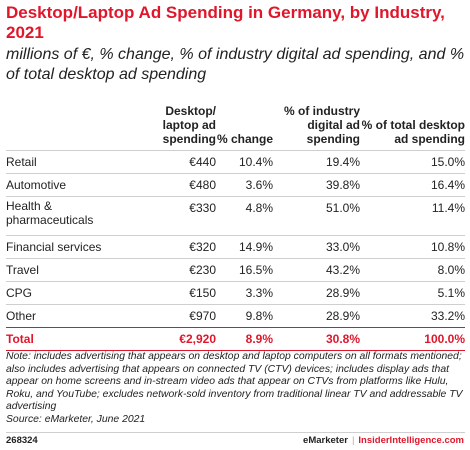 This screenshot has width=470, height=450. What do you see at coordinates (316, 270) in the screenshot?
I see `table-cell: 43.2%` at bounding box center [316, 270].